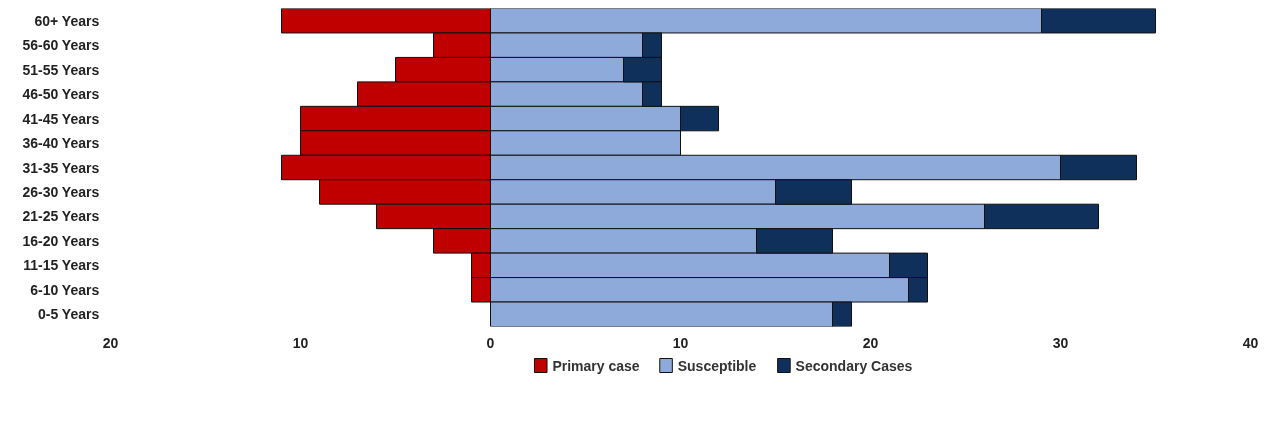  Describe the element at coordinates (61, 143) in the screenshot. I see `y-tick-label: 36-40 Years` at that location.